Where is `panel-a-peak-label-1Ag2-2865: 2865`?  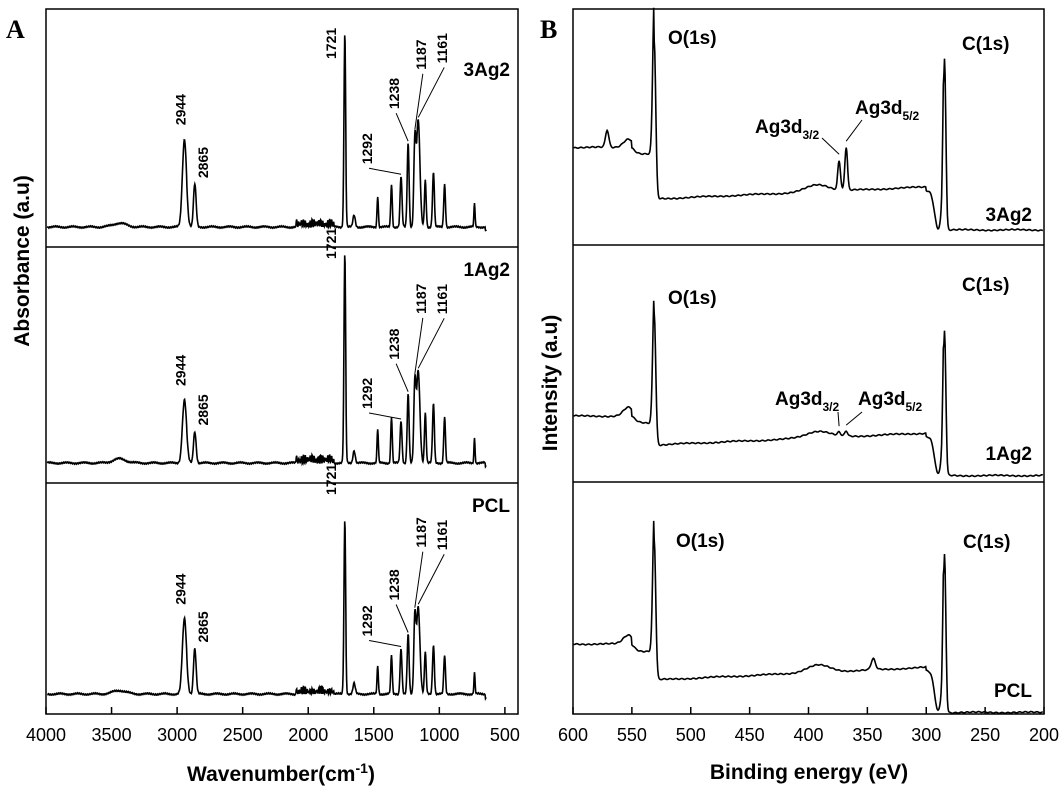 panel-a-peak-label-1Ag2-2865: 2865 is located at coordinates (203, 409).